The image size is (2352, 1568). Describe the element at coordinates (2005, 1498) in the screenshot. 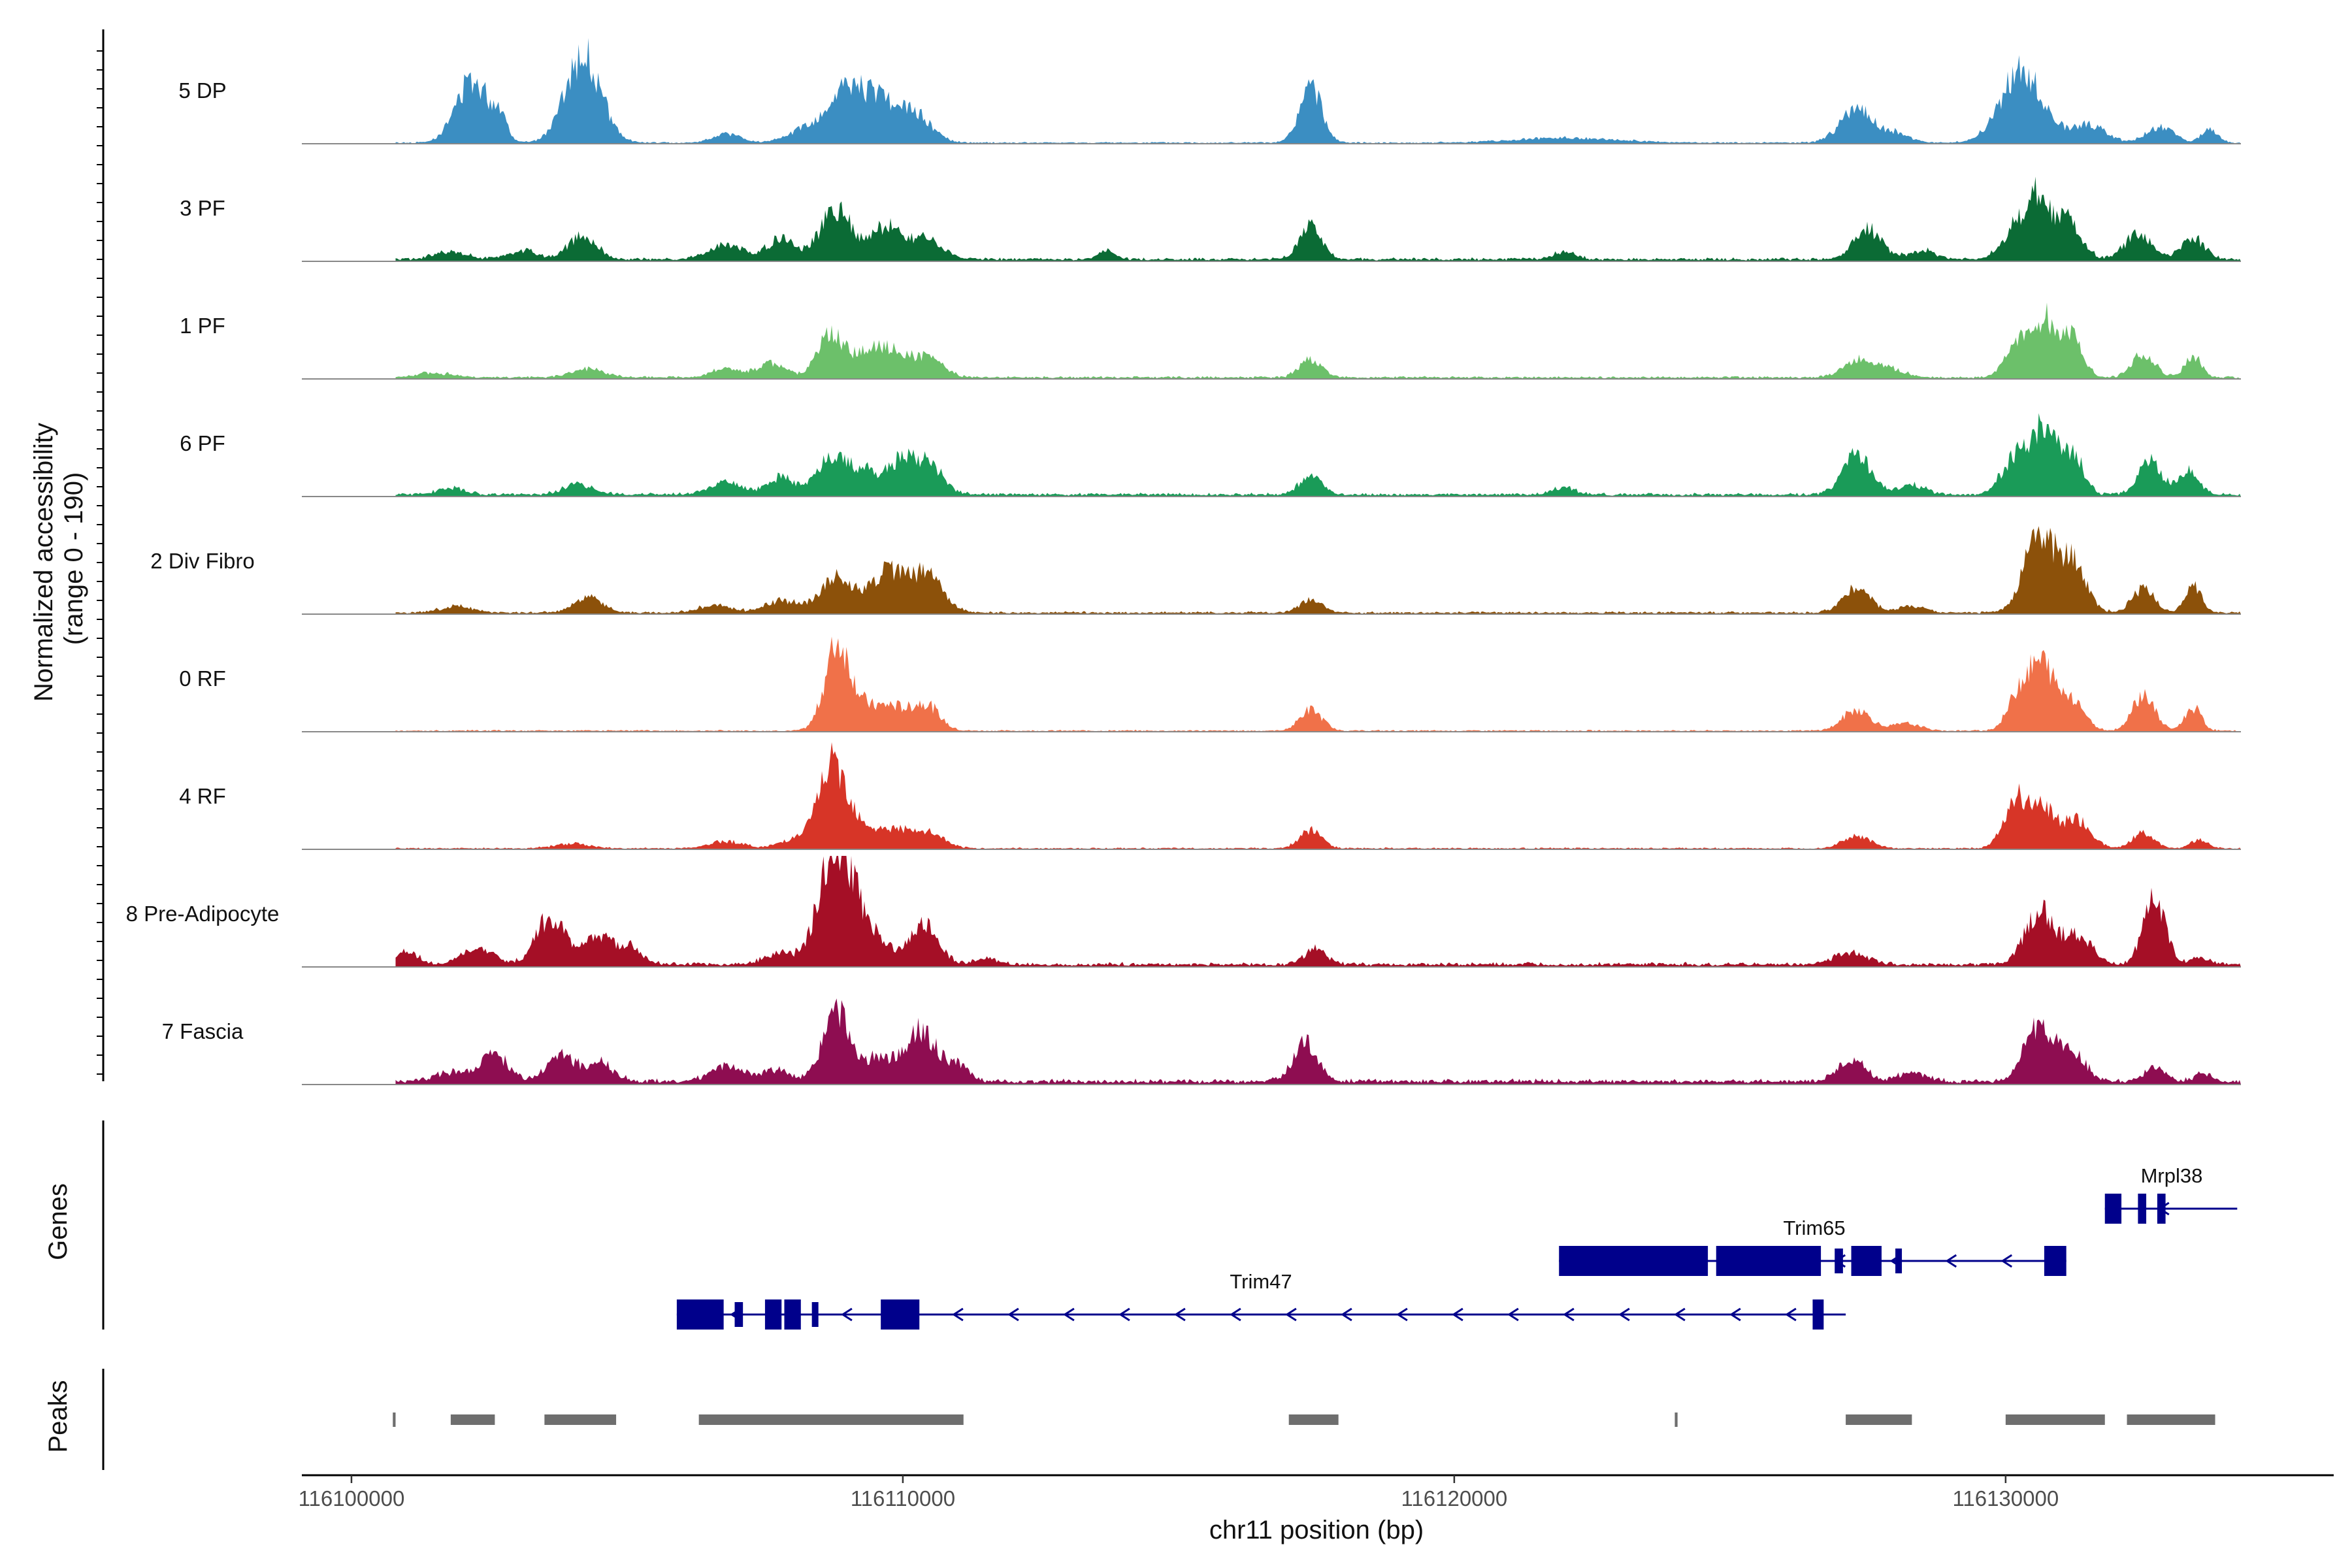

I see `x-tick-label: 116130000` at that location.